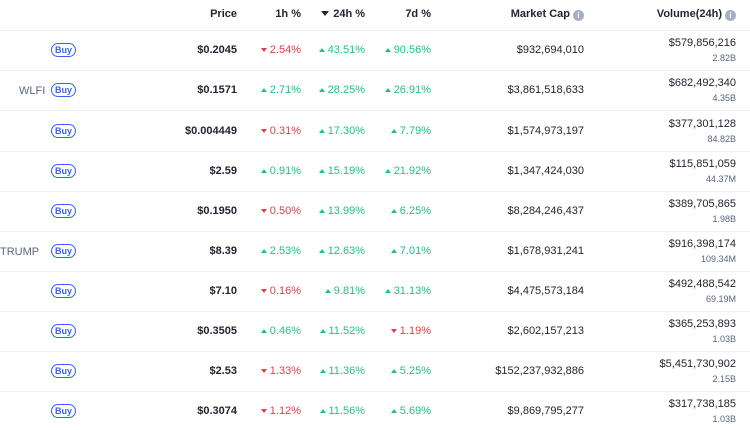 The image size is (750, 430). I want to click on volume-token-amount: 69.19M, so click(720, 299).